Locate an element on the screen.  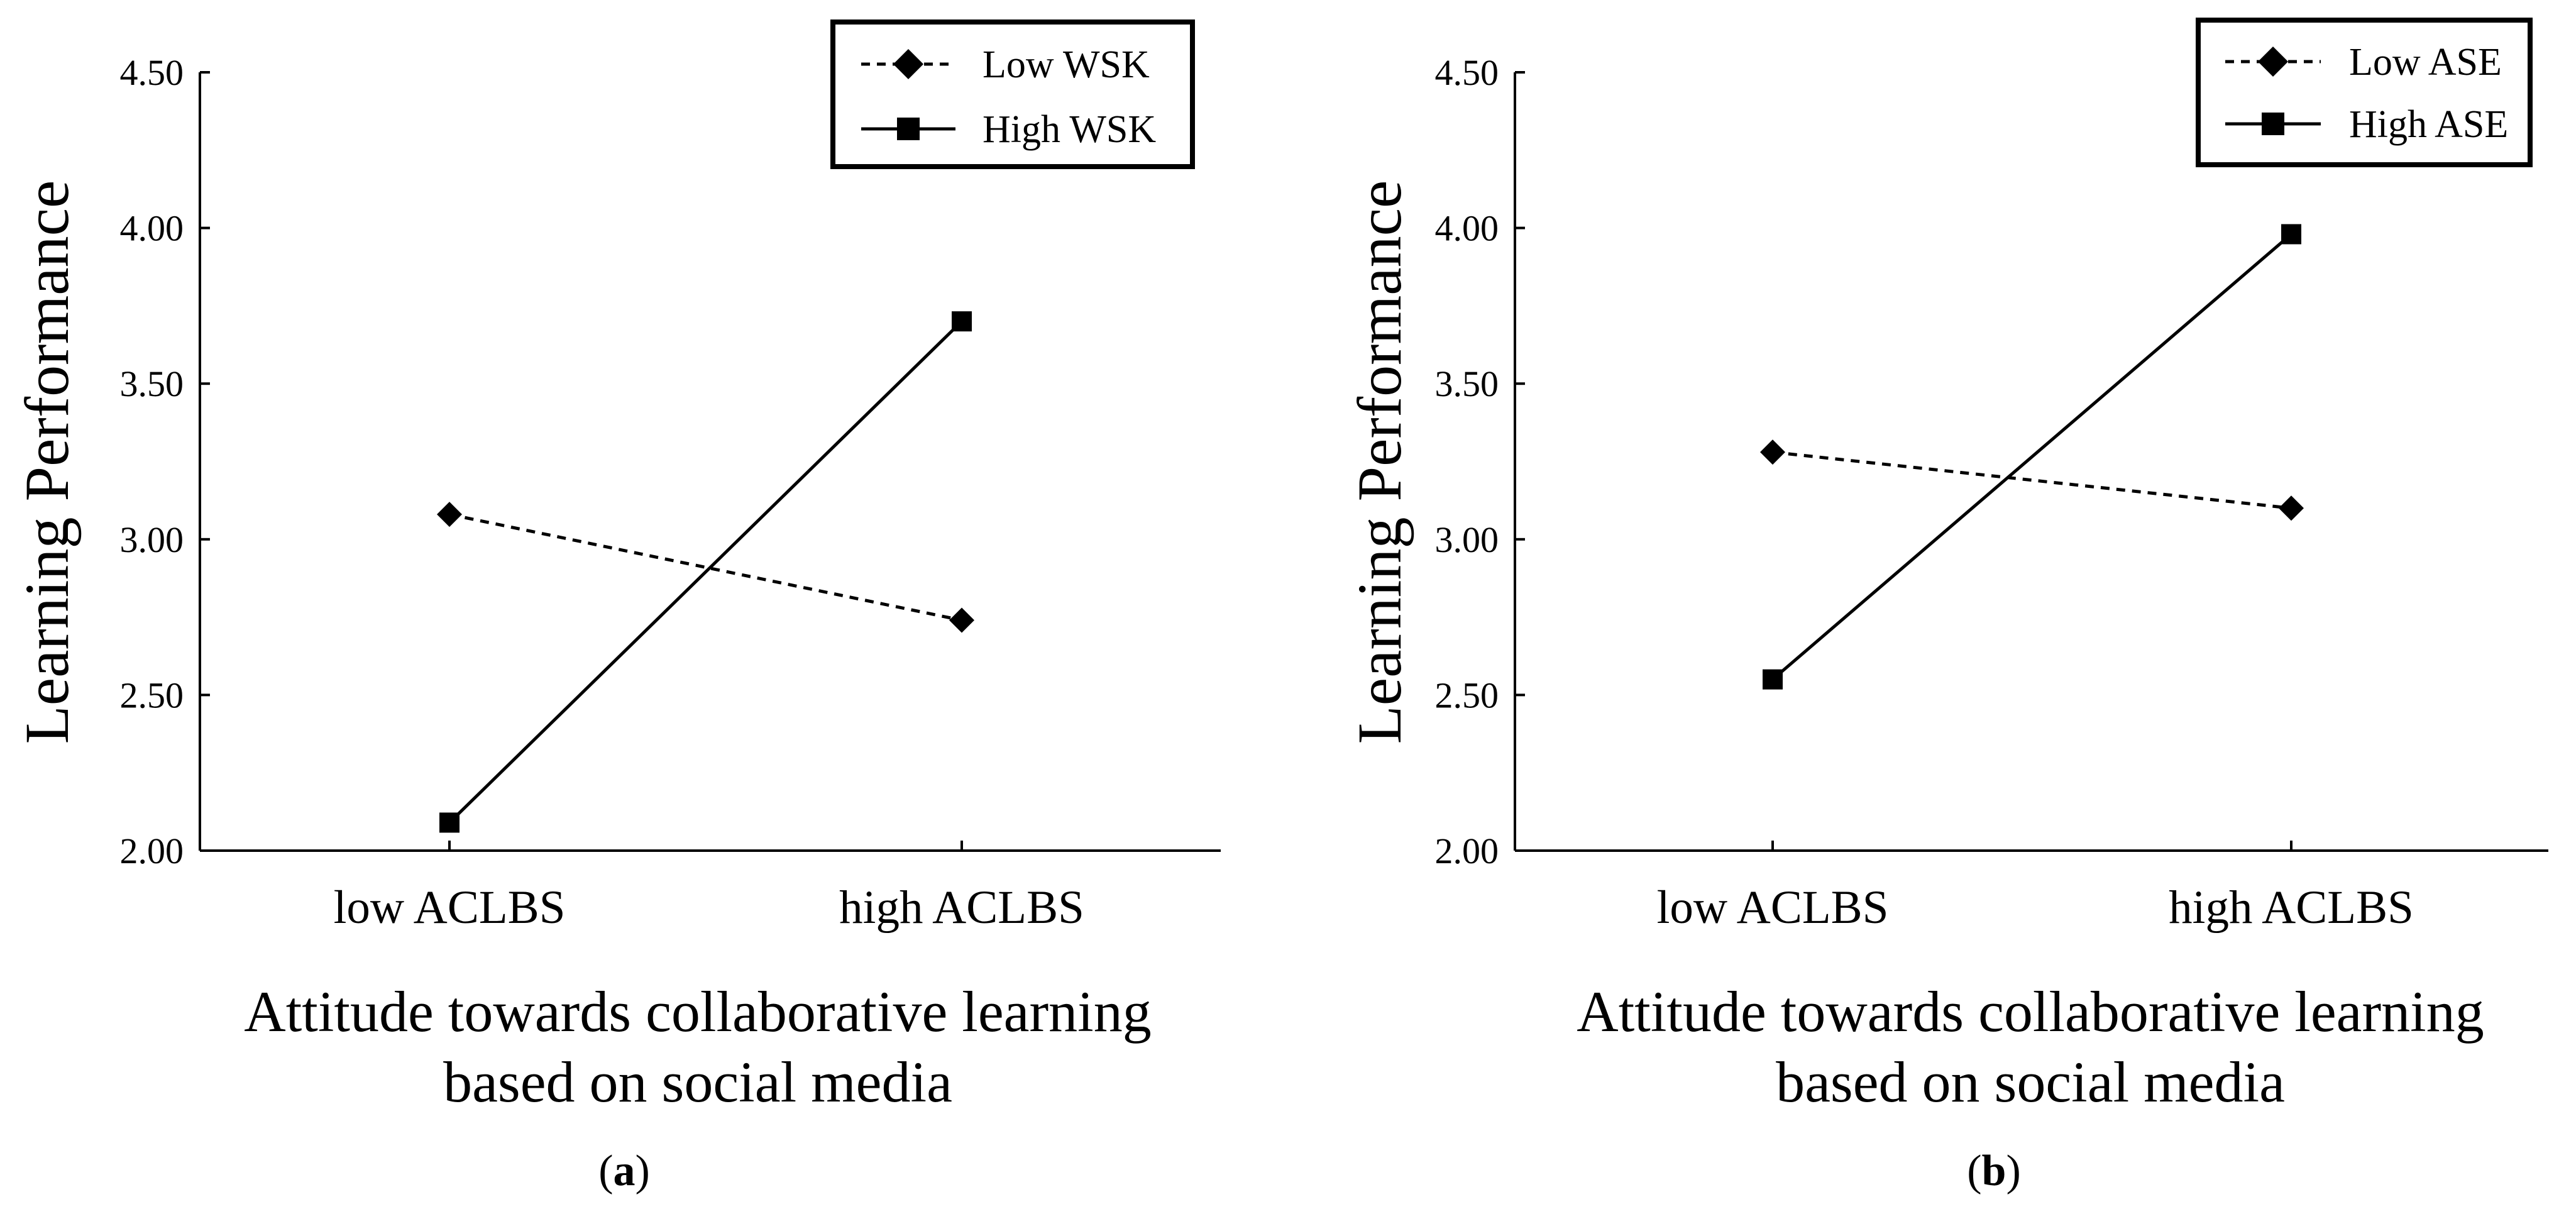
panel-label-a-letter: a is located at coordinates (625, 1171).